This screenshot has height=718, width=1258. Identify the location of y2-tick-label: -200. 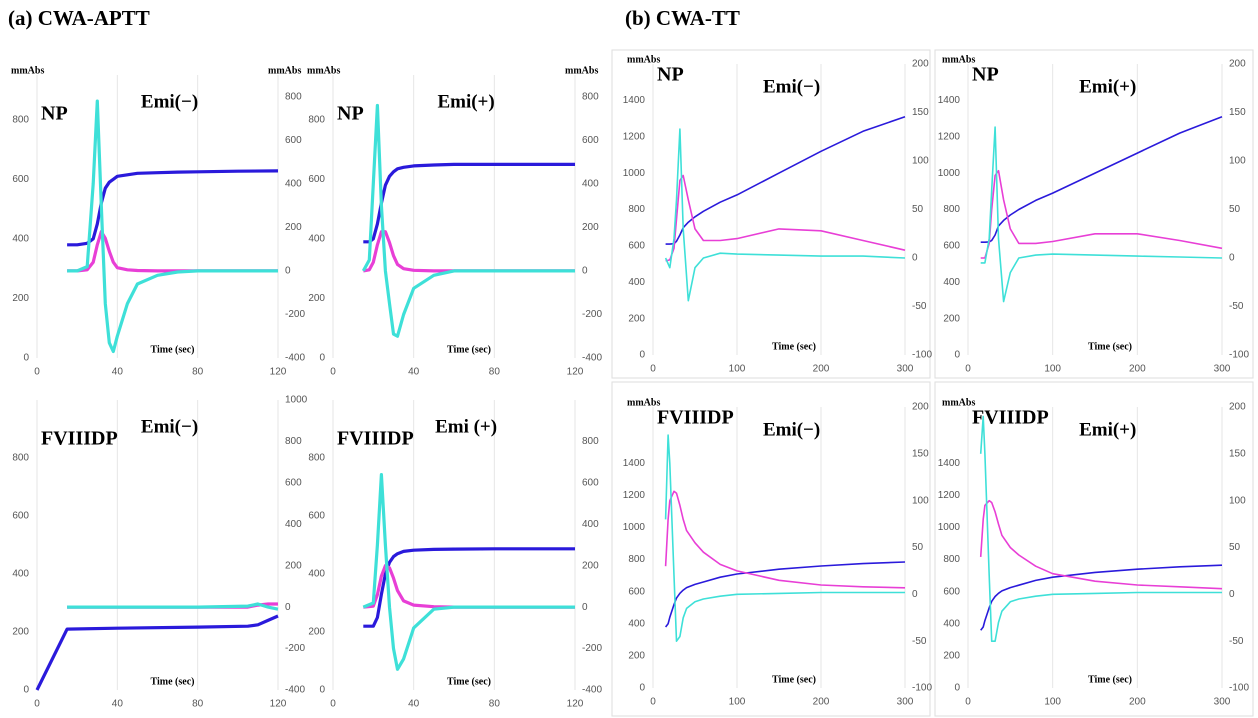
(295, 648).